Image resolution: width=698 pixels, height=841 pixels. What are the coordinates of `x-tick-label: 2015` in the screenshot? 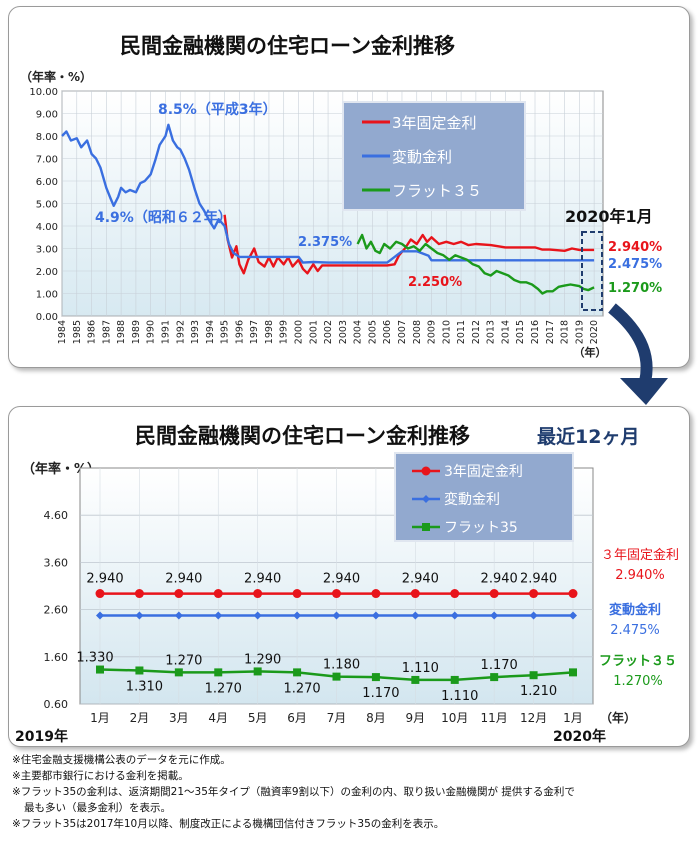 It's located at (520, 332).